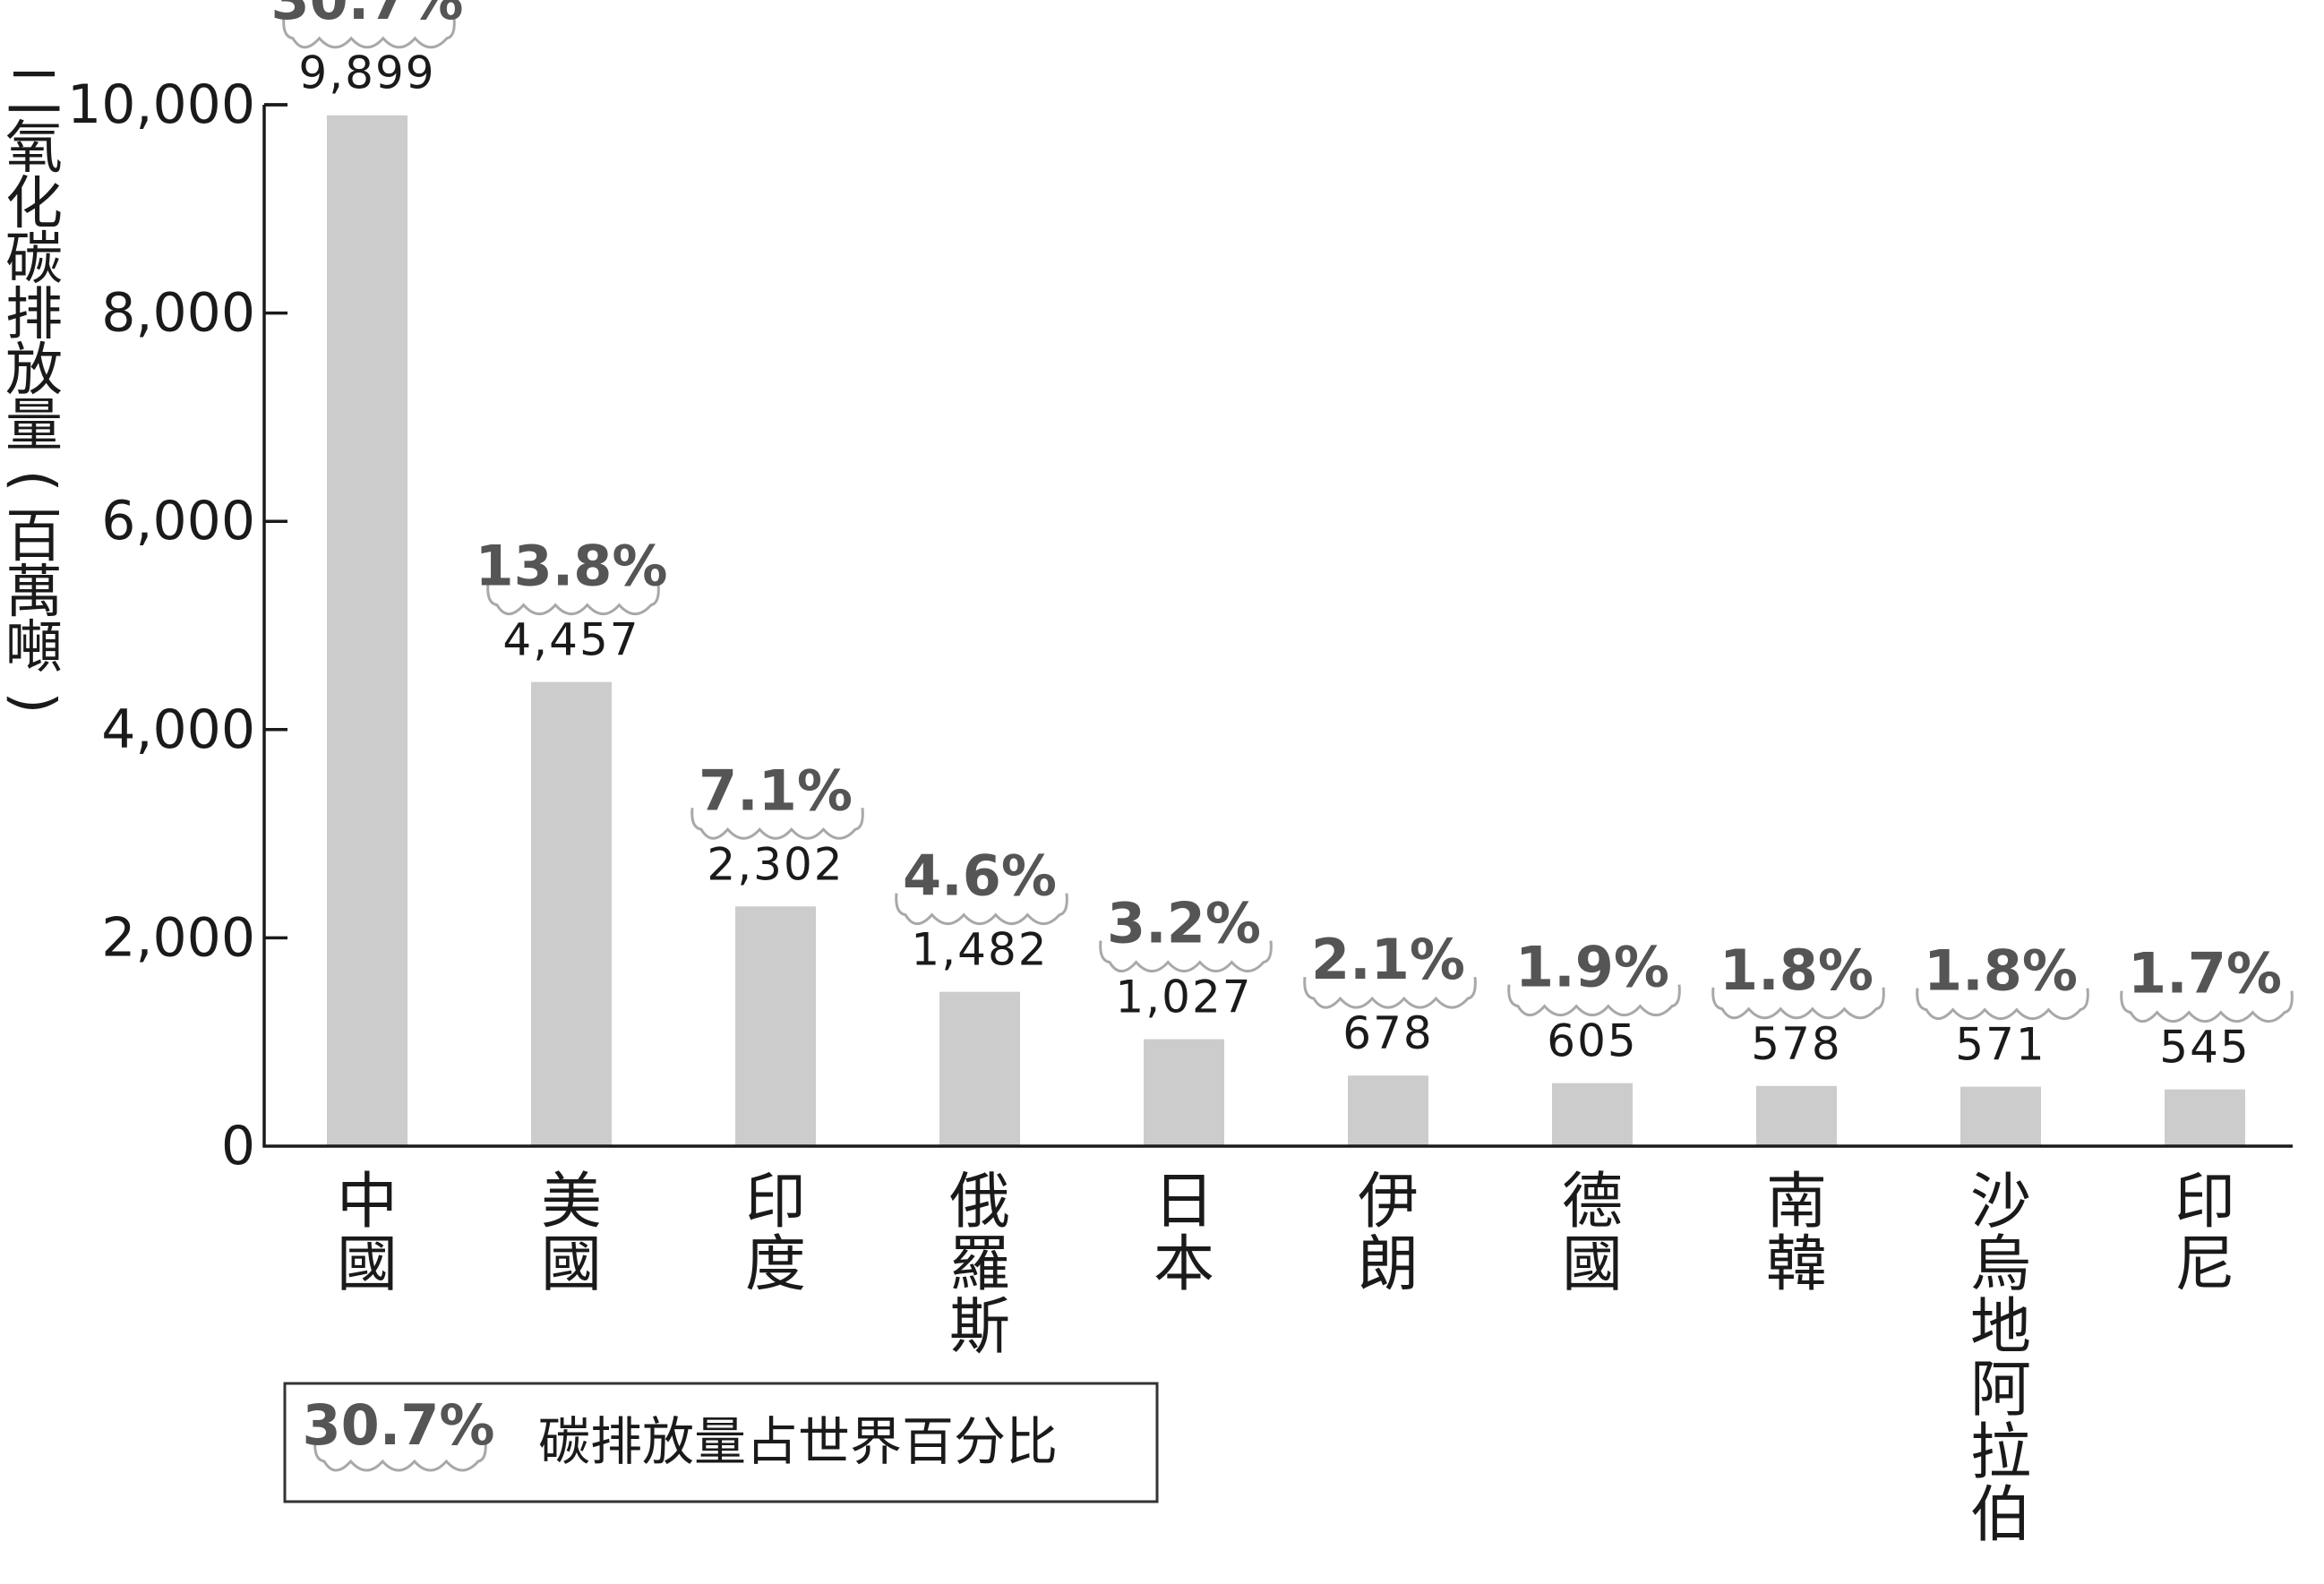 The width and height of the screenshot is (2324, 1584). I want to click on y-axis-title-char: 氧, so click(34, 149).